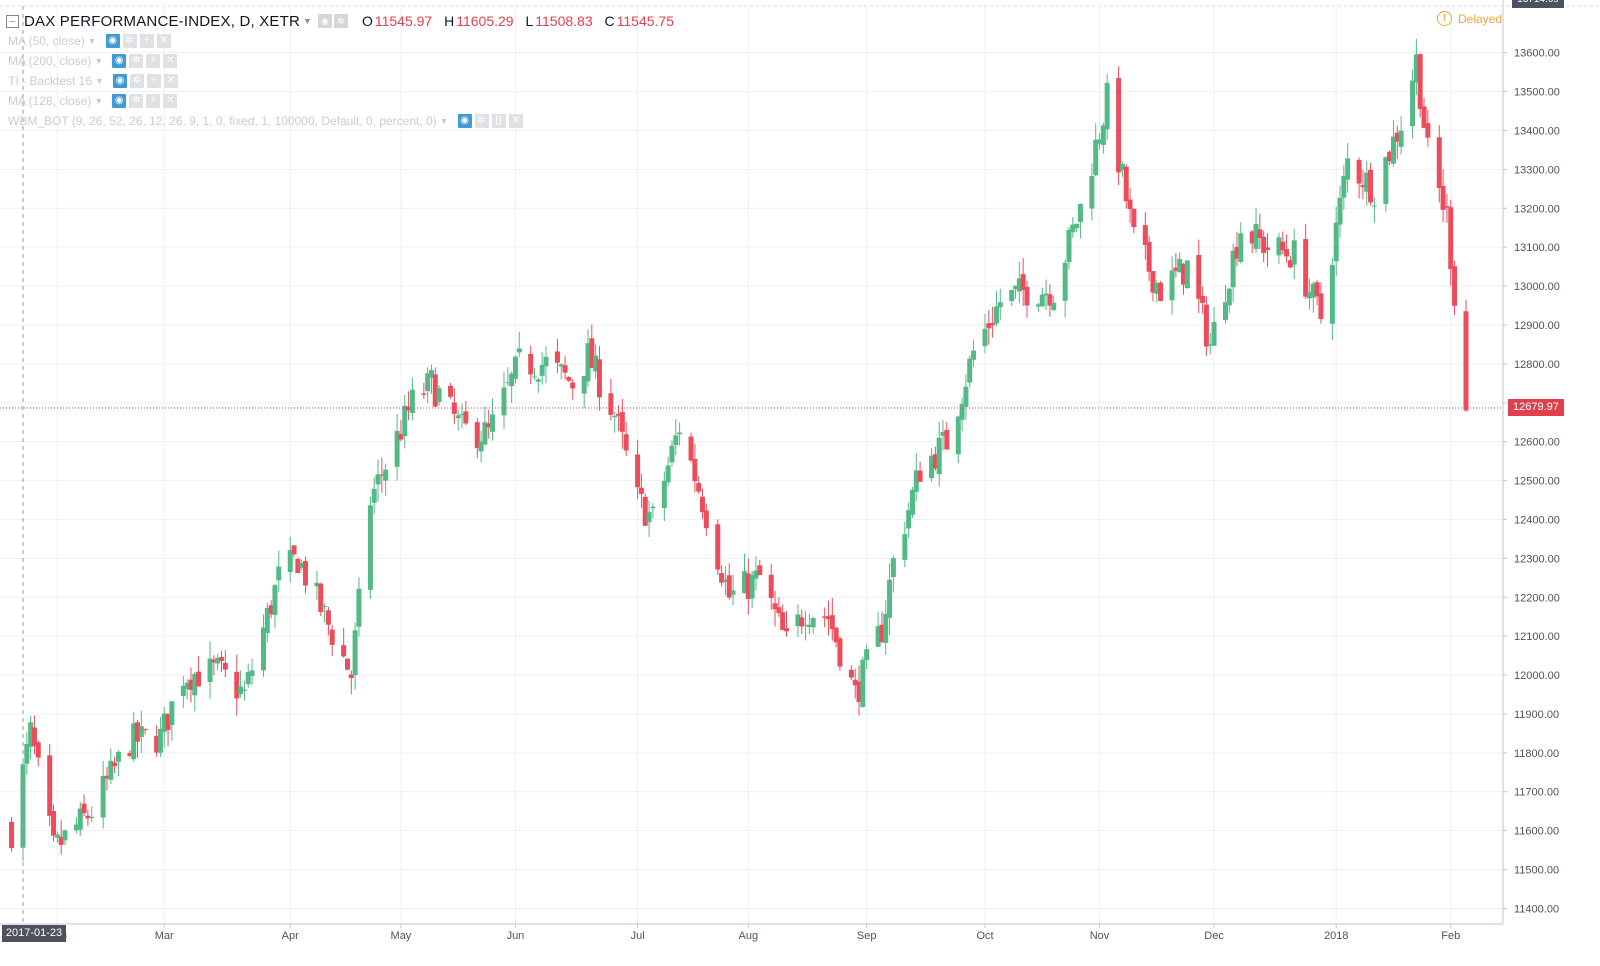 Image resolution: width=1600 pixels, height=966 pixels. Describe the element at coordinates (1536, 407) in the screenshot. I see `last-price-label: 12679.97` at that location.